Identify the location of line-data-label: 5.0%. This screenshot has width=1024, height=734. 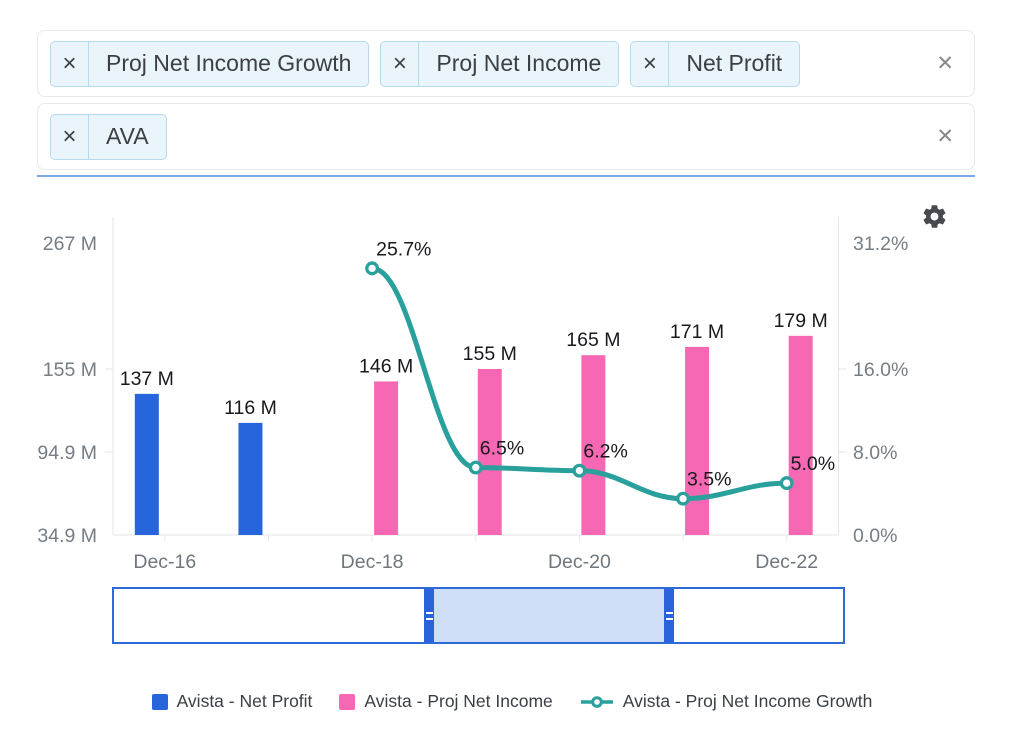
(813, 464).